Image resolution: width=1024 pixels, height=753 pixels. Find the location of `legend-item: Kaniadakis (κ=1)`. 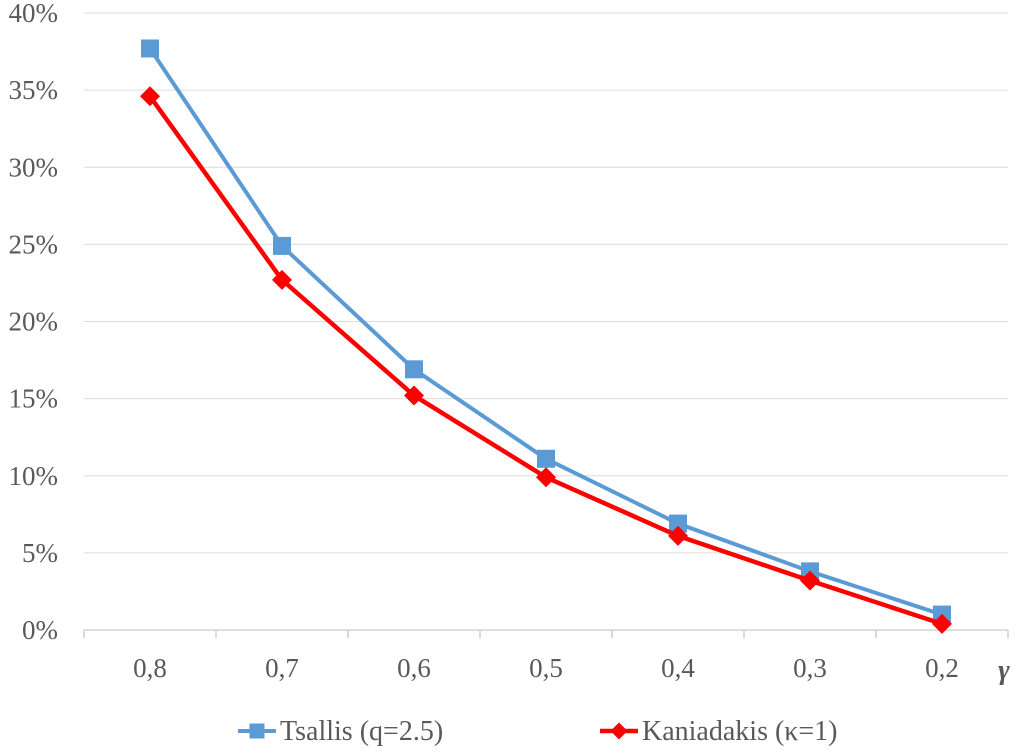

legend-item: Kaniadakis (κ=1) is located at coordinates (719, 731).